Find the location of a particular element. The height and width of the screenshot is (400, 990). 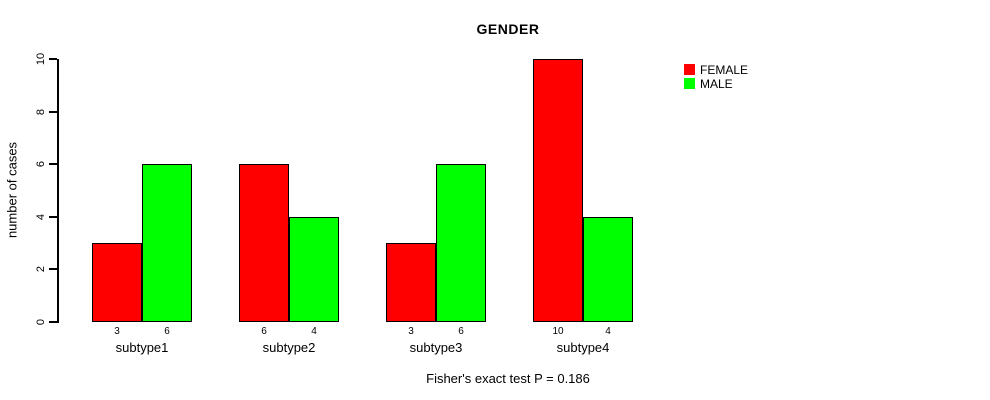

legend-row-male: MALE is located at coordinates (716, 83).